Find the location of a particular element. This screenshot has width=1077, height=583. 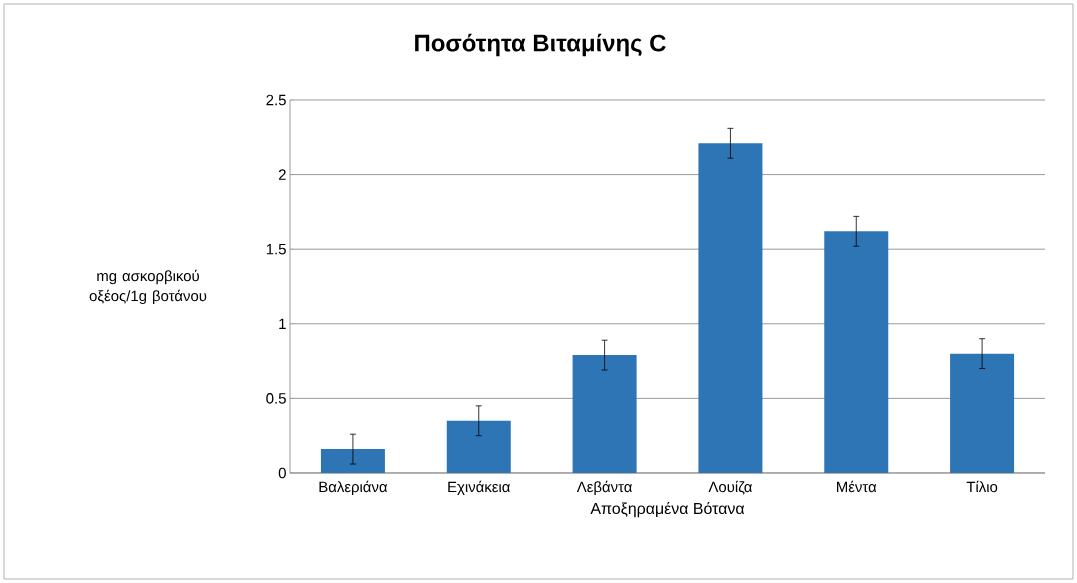

y-tick-label: 1 is located at coordinates (282, 323).